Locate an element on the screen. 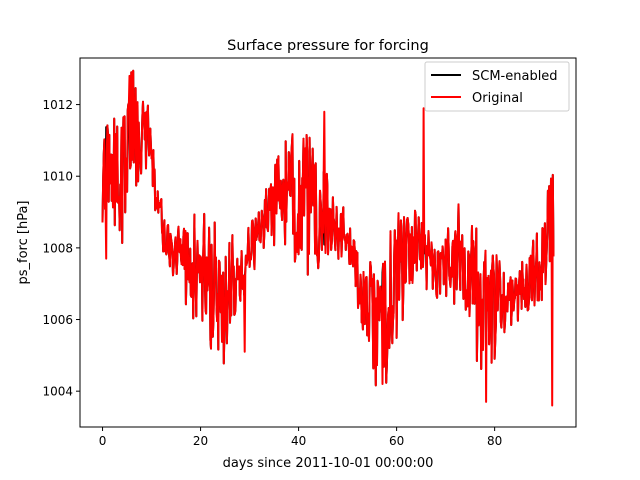 The image size is (640, 480). x-axis-label: days since 2011-10-01 00:00:00 is located at coordinates (328, 463).